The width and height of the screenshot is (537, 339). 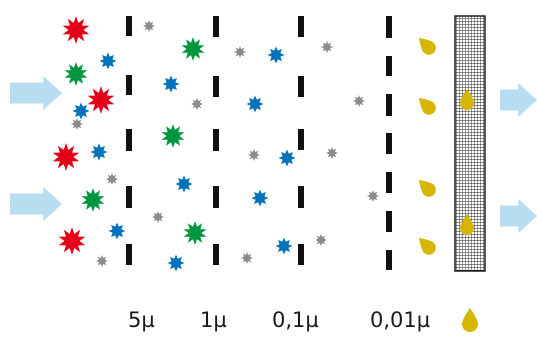 What do you see at coordinates (141, 320) in the screenshot?
I see `filter-label-5-micron: 5µ` at bounding box center [141, 320].